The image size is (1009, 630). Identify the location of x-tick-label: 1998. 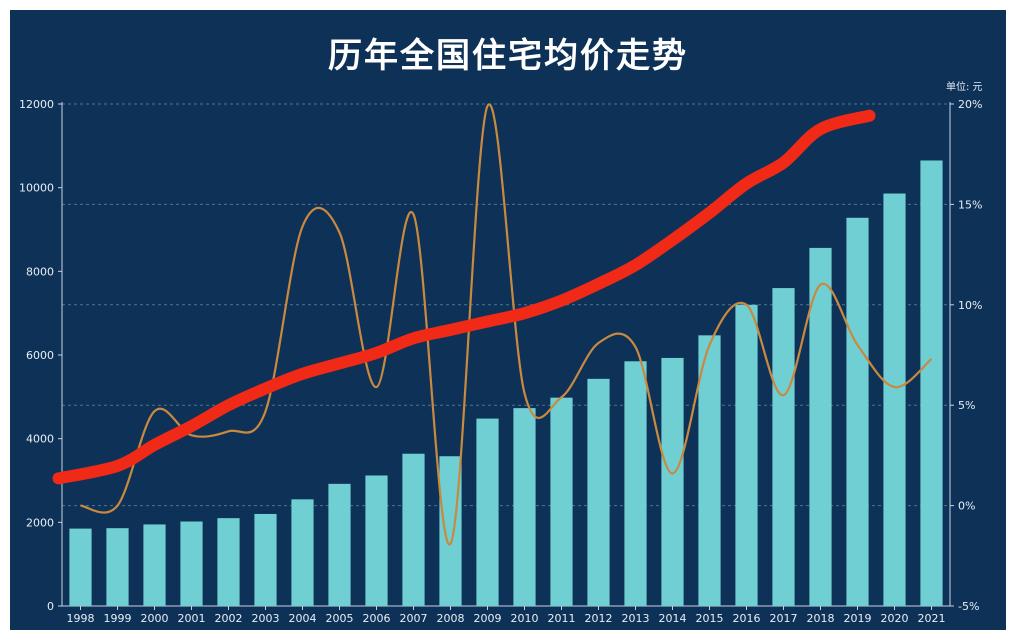
(81, 618).